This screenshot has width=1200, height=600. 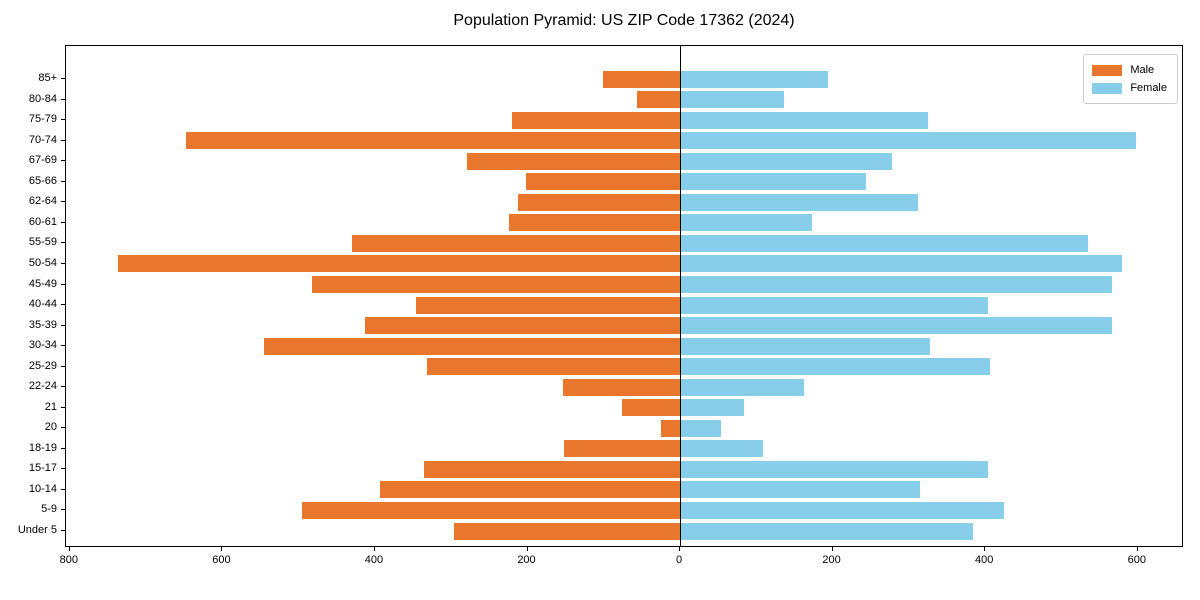 What do you see at coordinates (42, 304) in the screenshot?
I see `y-tick-label: 40-44` at bounding box center [42, 304].